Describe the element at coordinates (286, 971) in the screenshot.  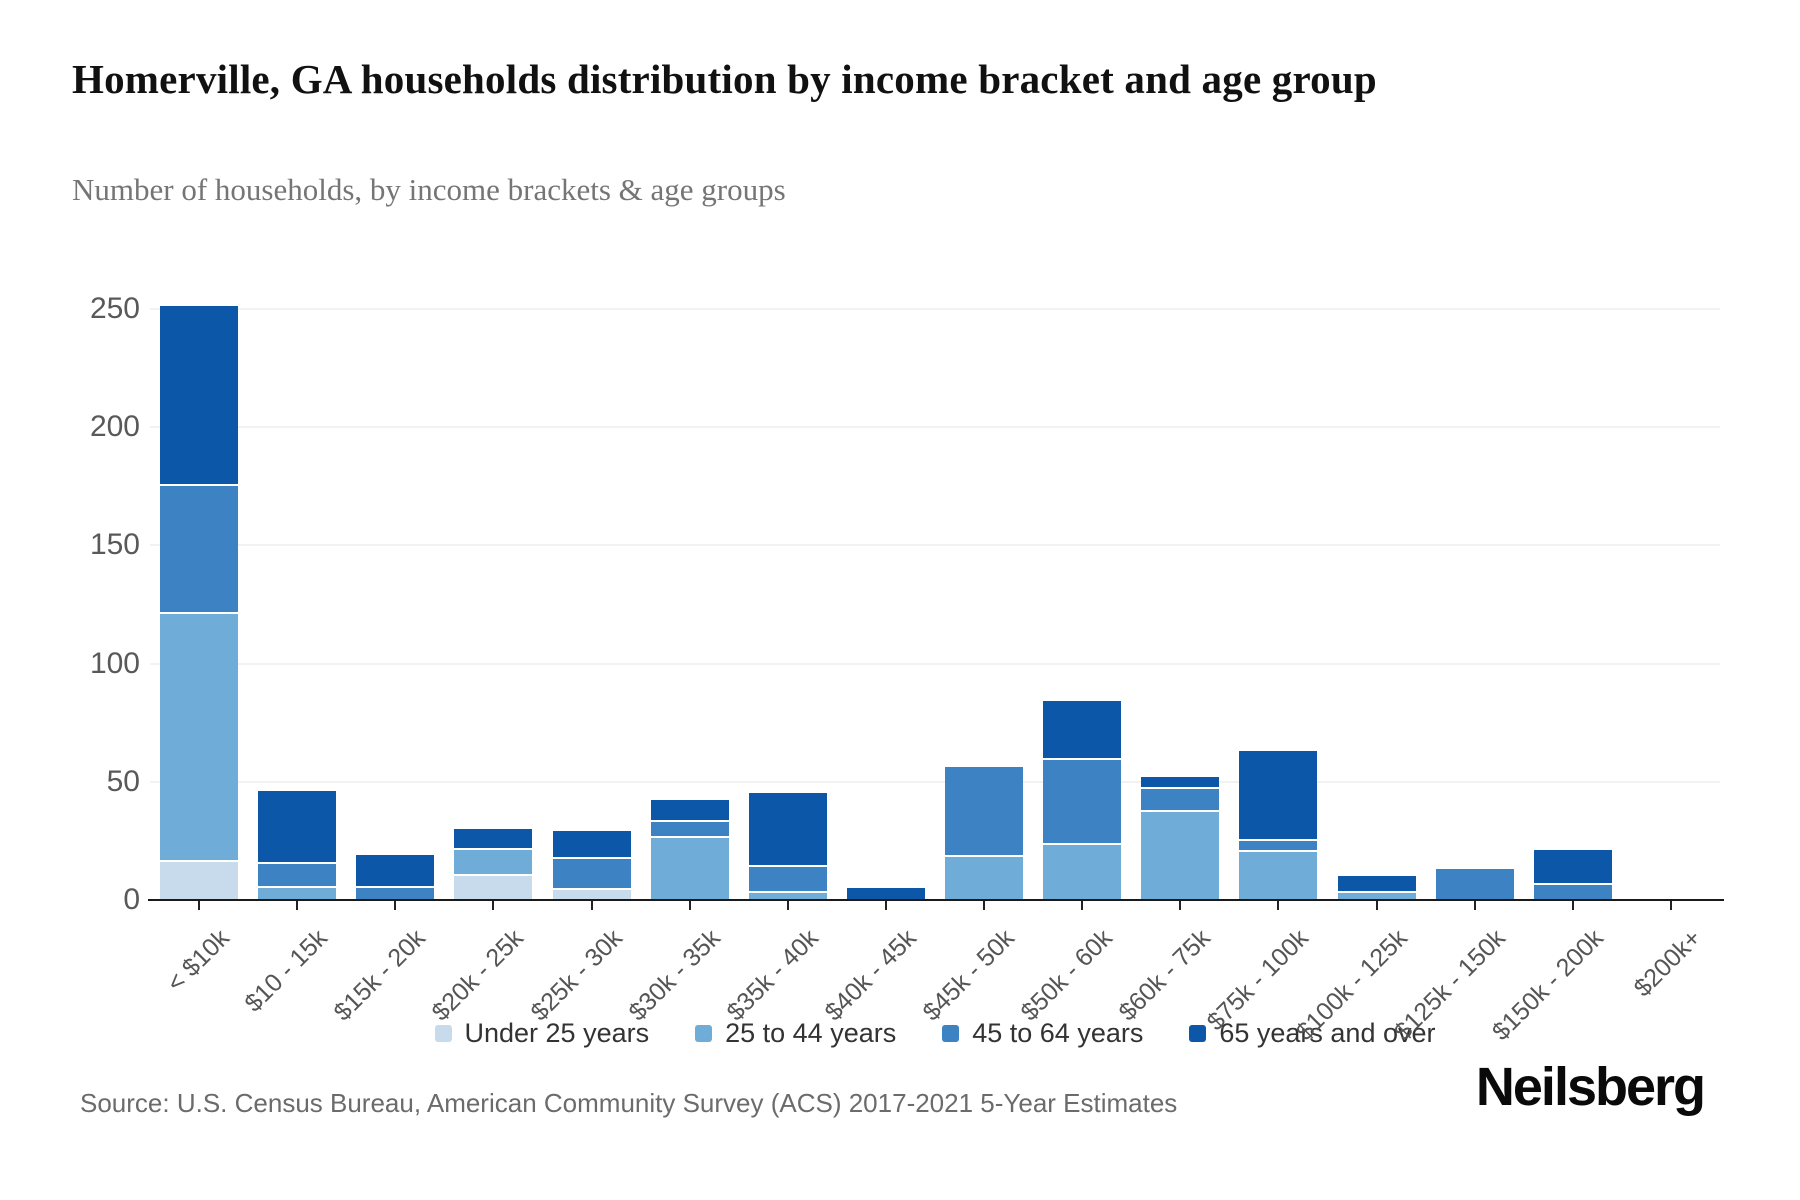
I see `x-axis-category-label: $10 - 15k` at that location.